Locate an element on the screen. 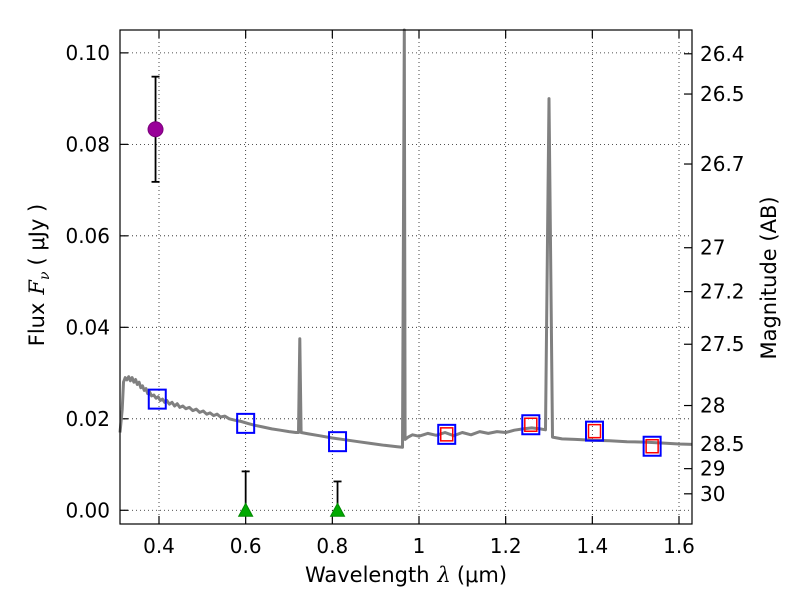 This screenshot has height=600, width=800. y-tick-label: 0.10 is located at coordinates (87, 53).